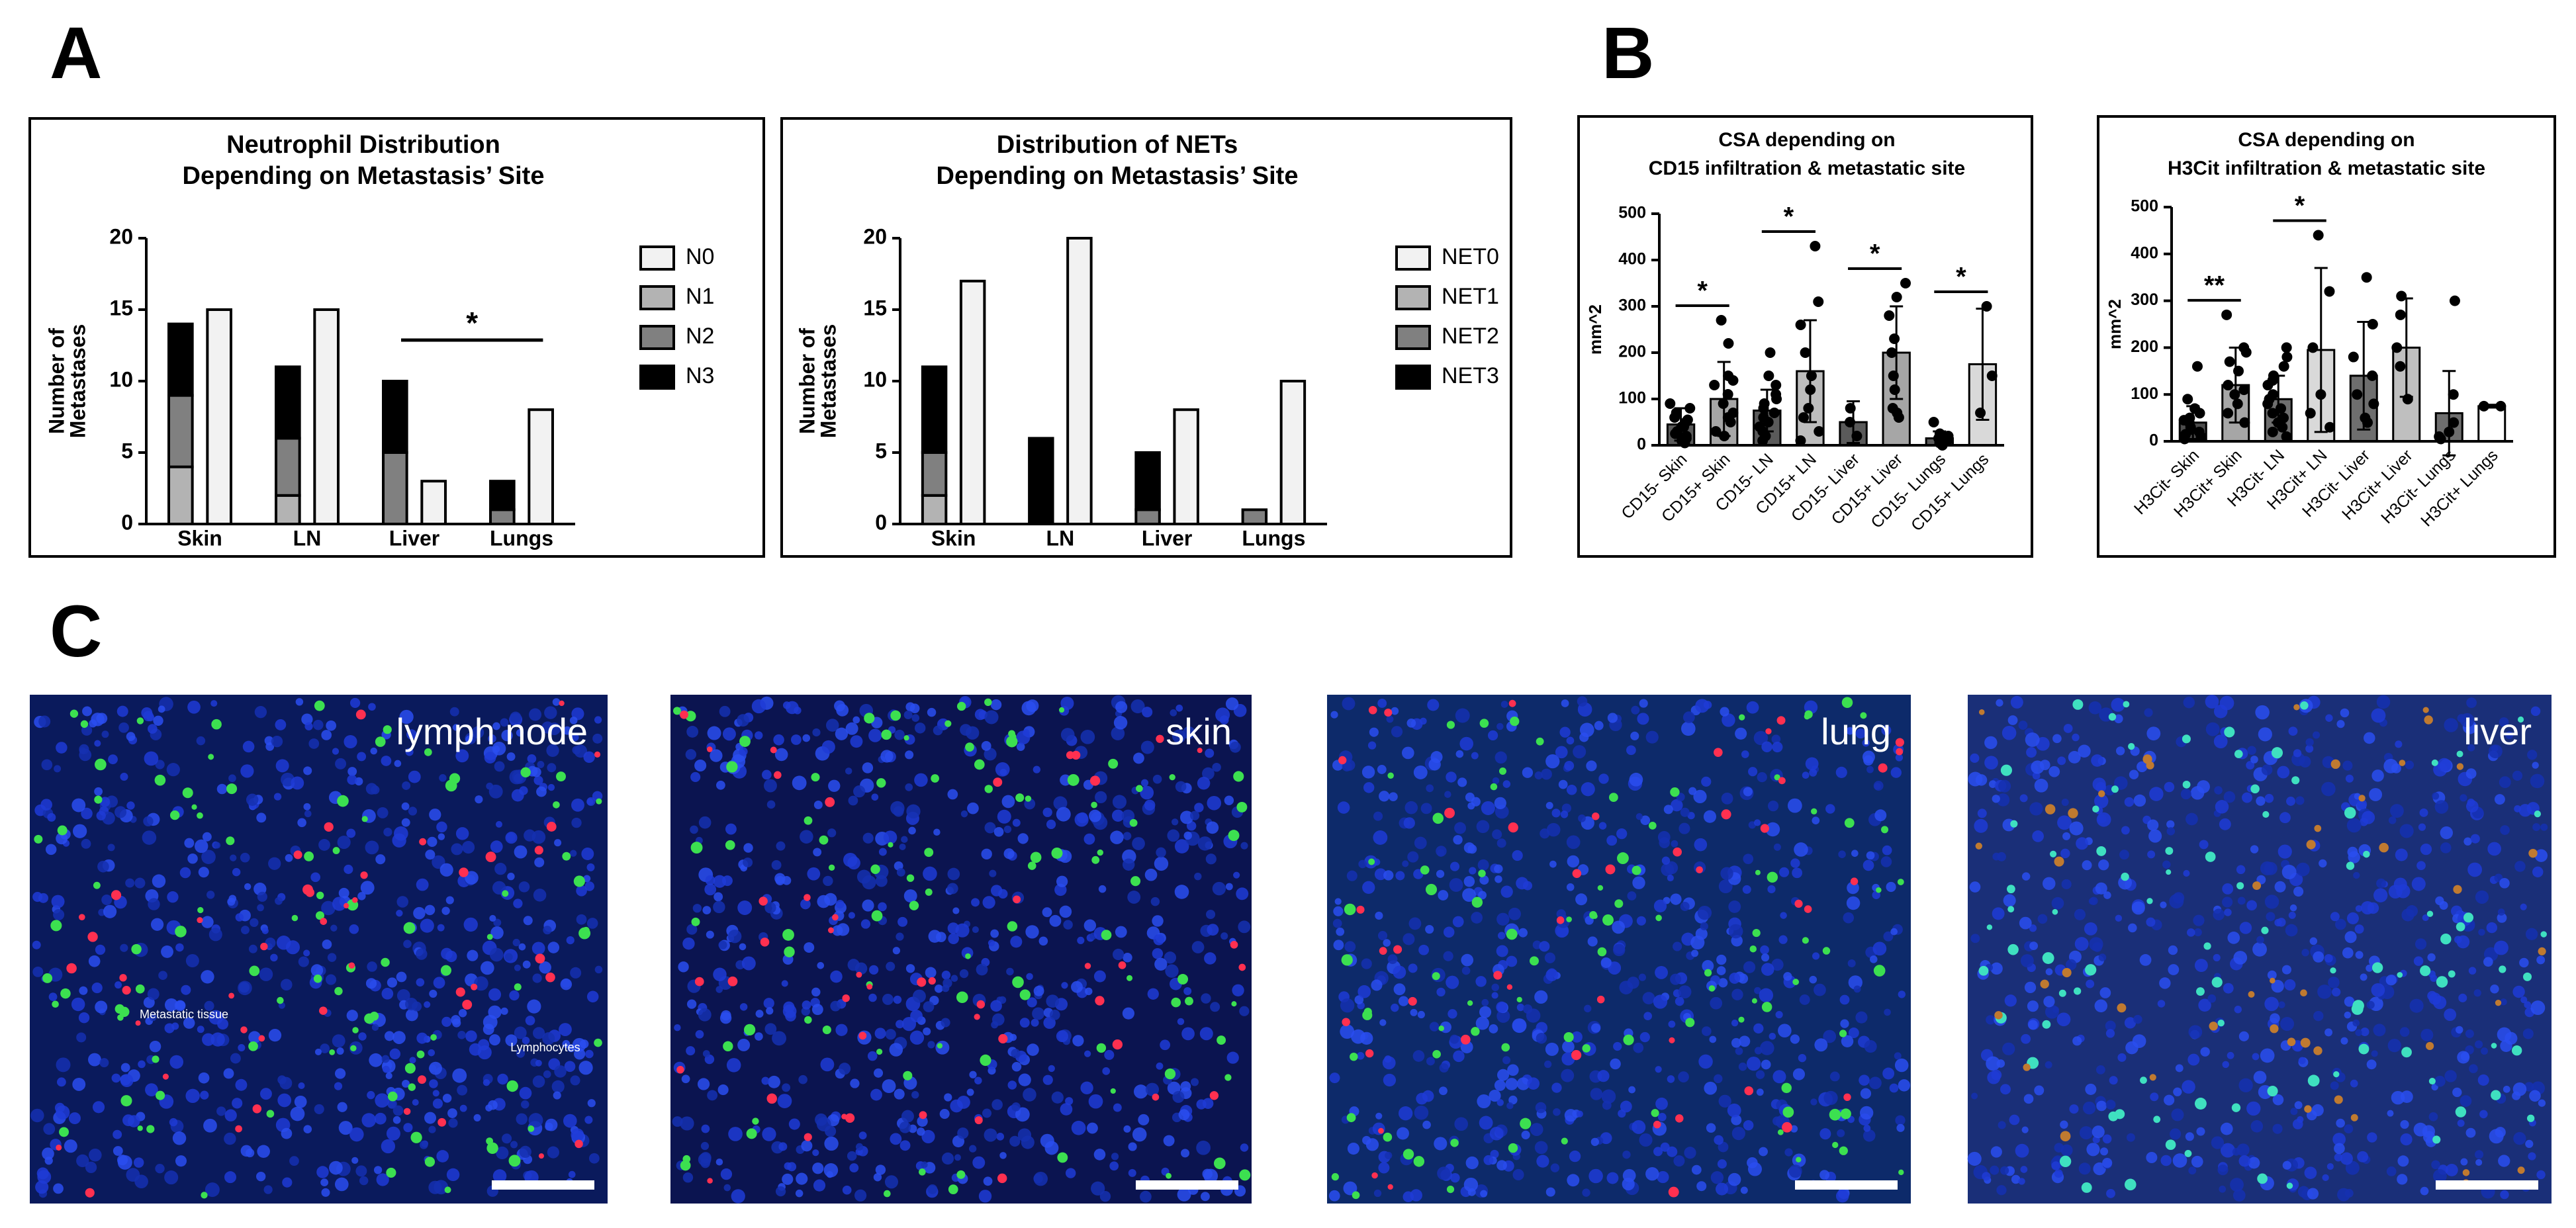  What do you see at coordinates (2321, 350) in the screenshot?
I see `error-bar` at bounding box center [2321, 350].